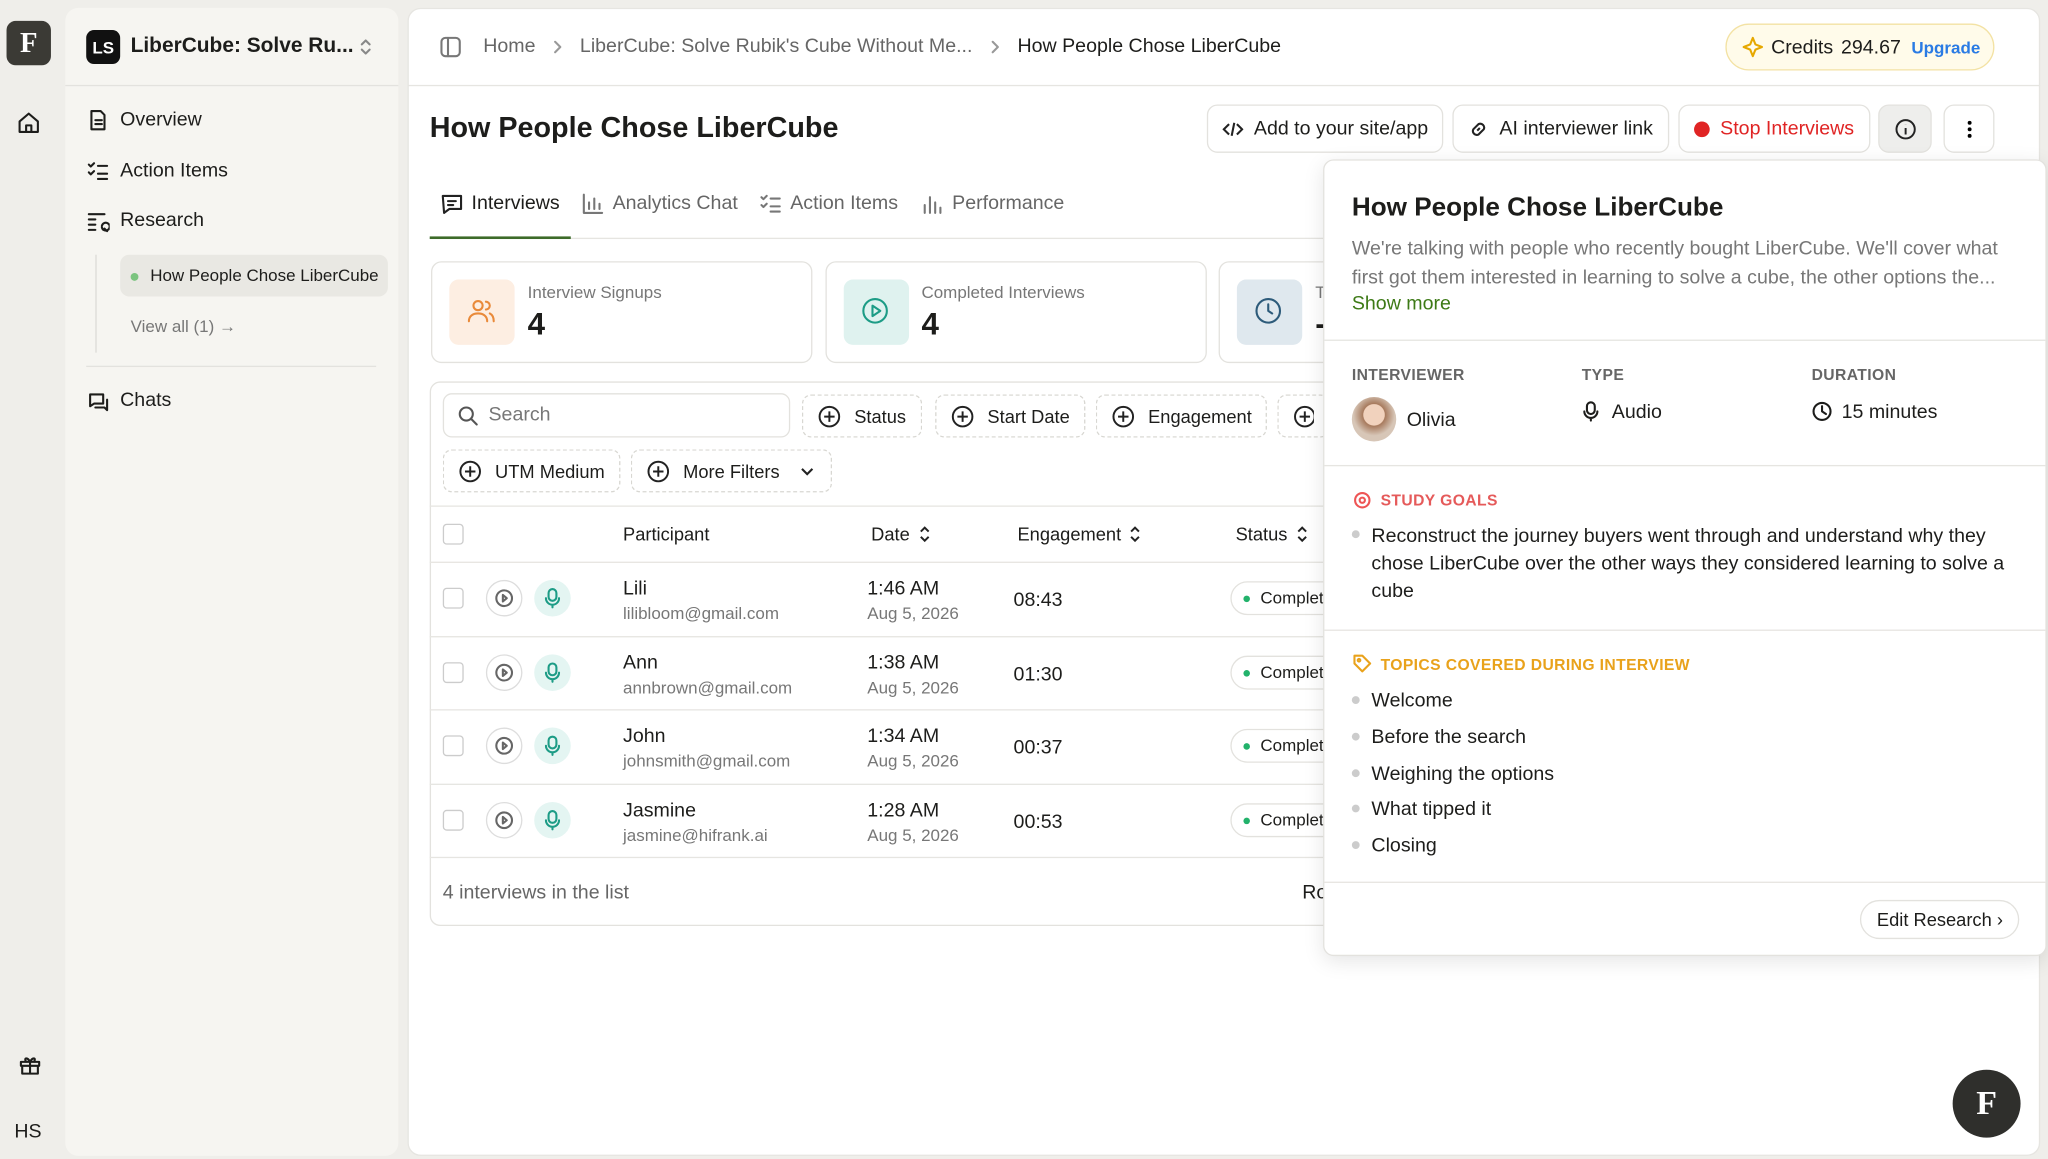 The image size is (2048, 1159). What do you see at coordinates (1404, 846) in the screenshot?
I see `topic: Closing` at bounding box center [1404, 846].